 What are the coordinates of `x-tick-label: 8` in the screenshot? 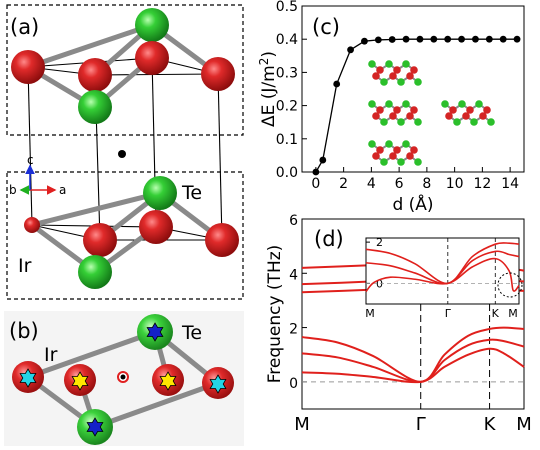 It's located at (426, 184).